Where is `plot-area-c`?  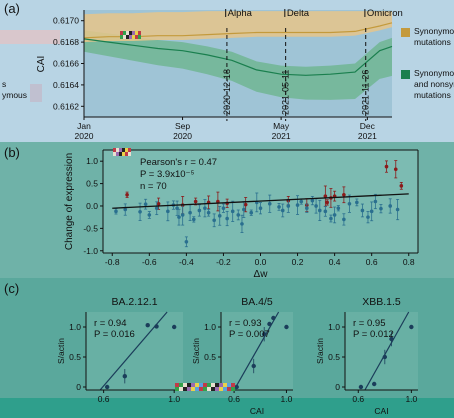
plot-area-c is located at coordinates (134, 351).